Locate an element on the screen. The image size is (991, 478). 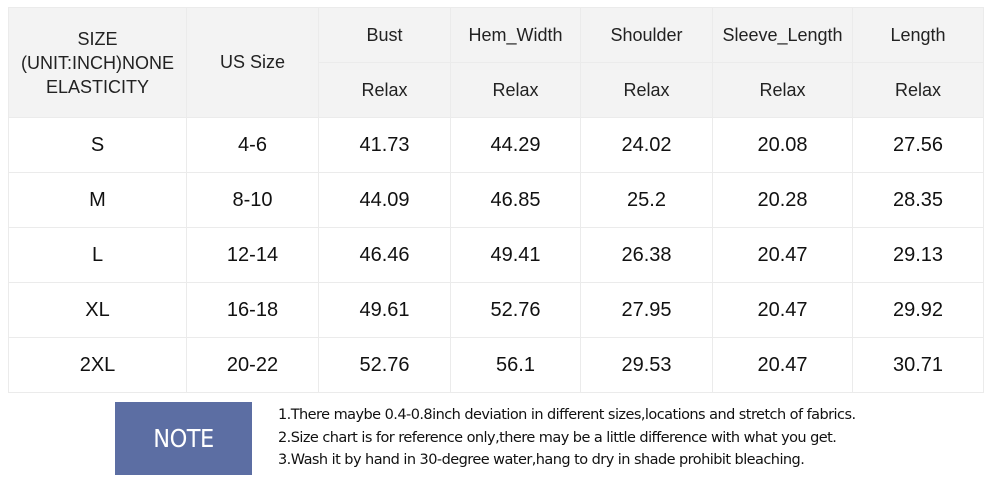
table-cell: 16-18 is located at coordinates (252, 310).